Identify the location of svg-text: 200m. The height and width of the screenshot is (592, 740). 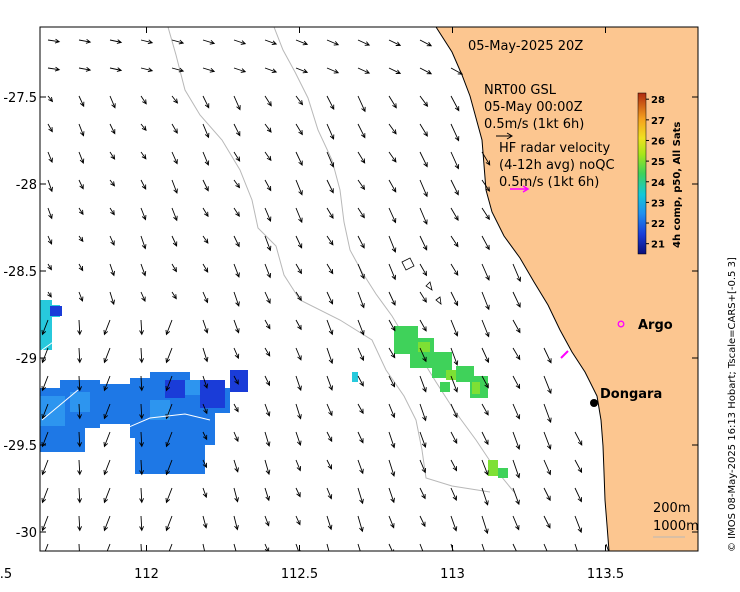
(671, 508).